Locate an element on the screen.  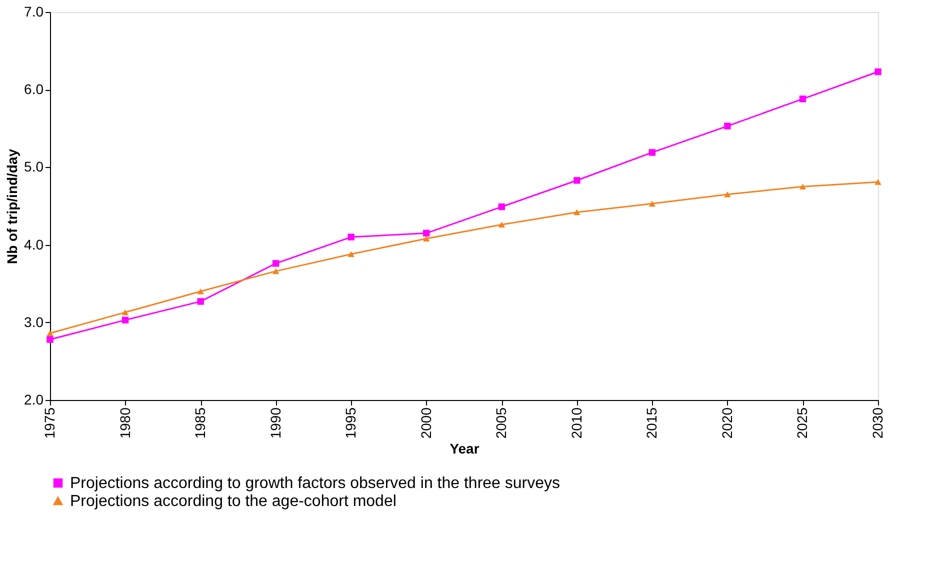
y-tick-label: 4.0 is located at coordinates (34, 244).